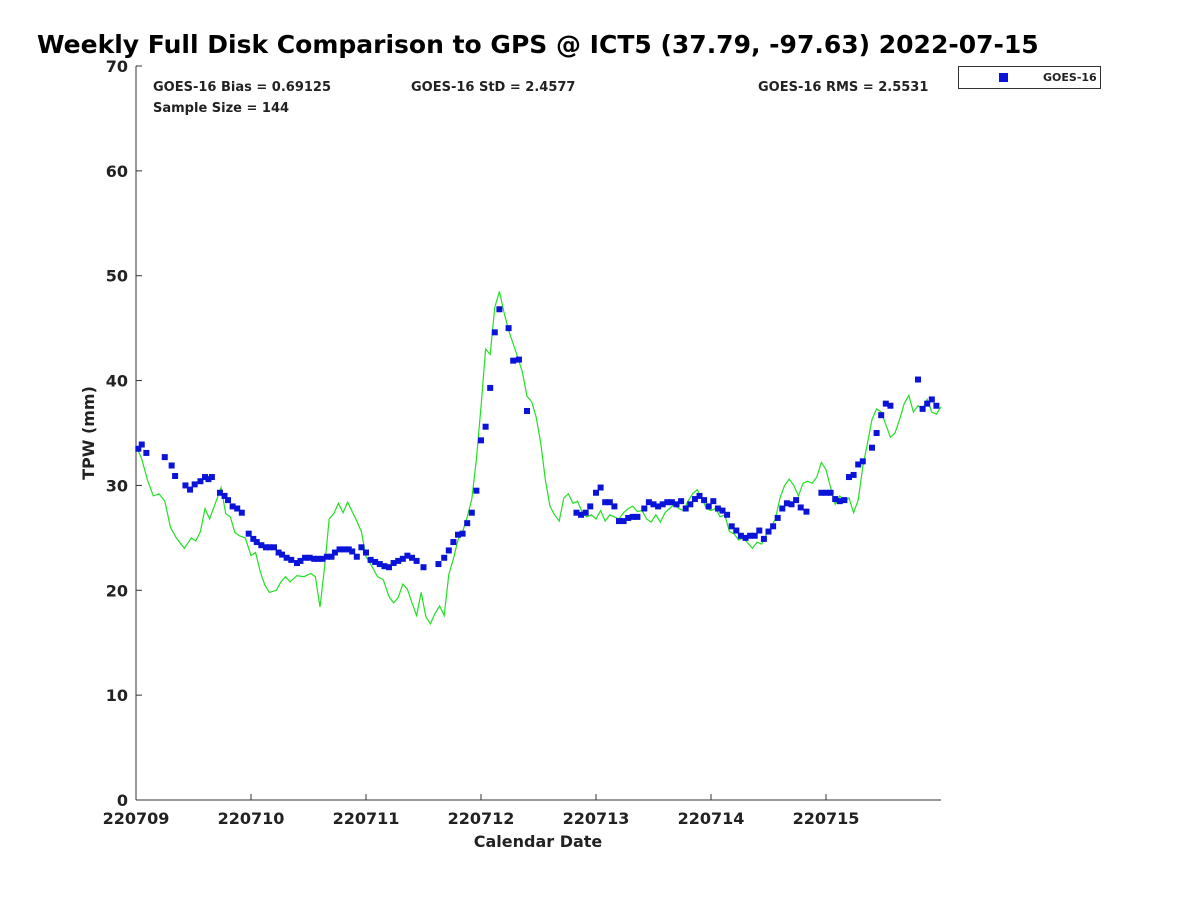 This screenshot has height=900, width=1200. I want to click on y-tick-label: 70, so click(117, 66).